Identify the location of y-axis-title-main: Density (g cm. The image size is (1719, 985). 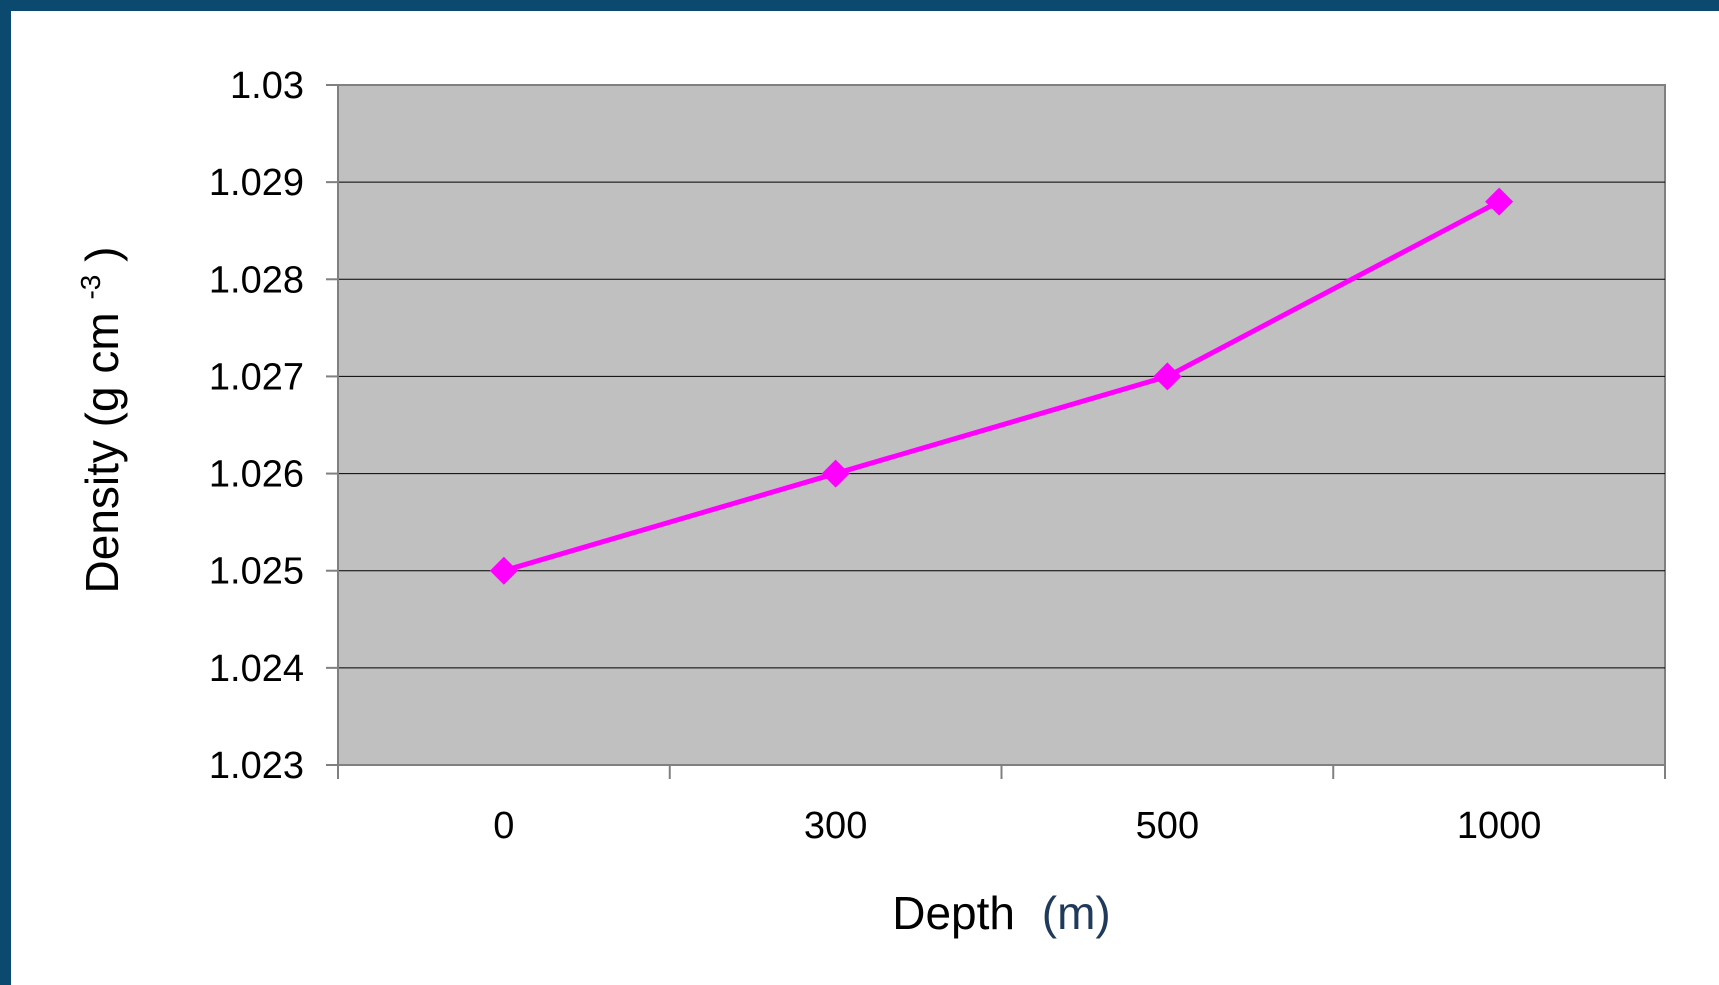
(102, 452).